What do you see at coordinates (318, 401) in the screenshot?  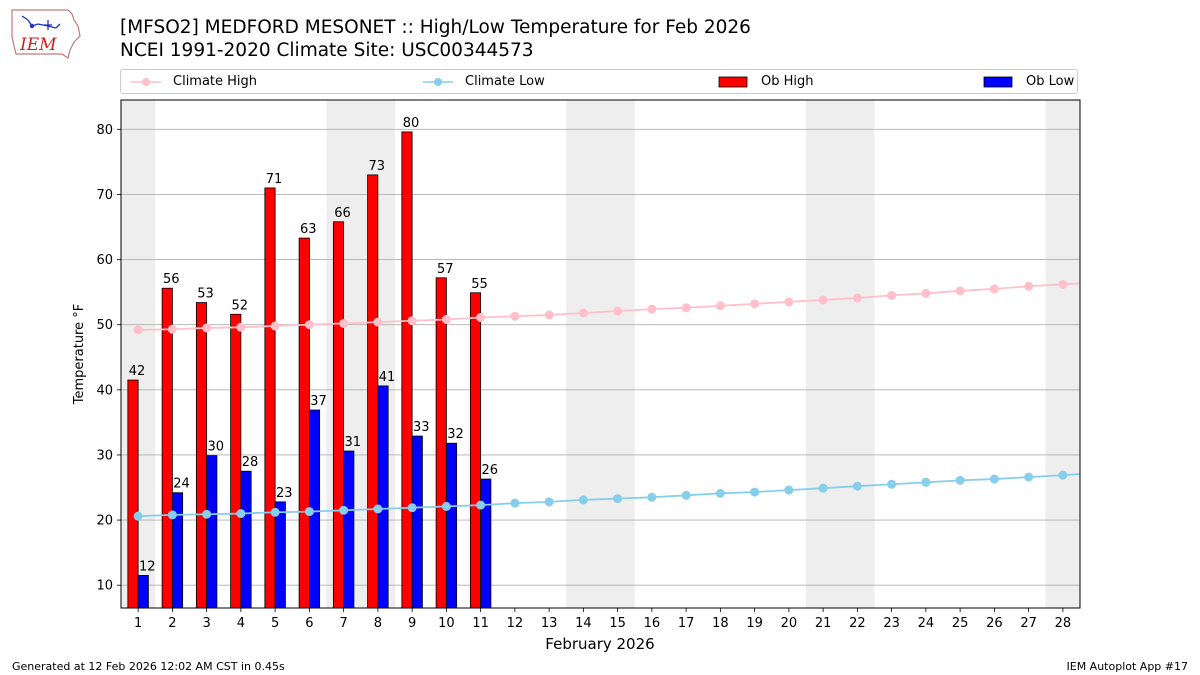 I see `ob-low-value-label: 37` at bounding box center [318, 401].